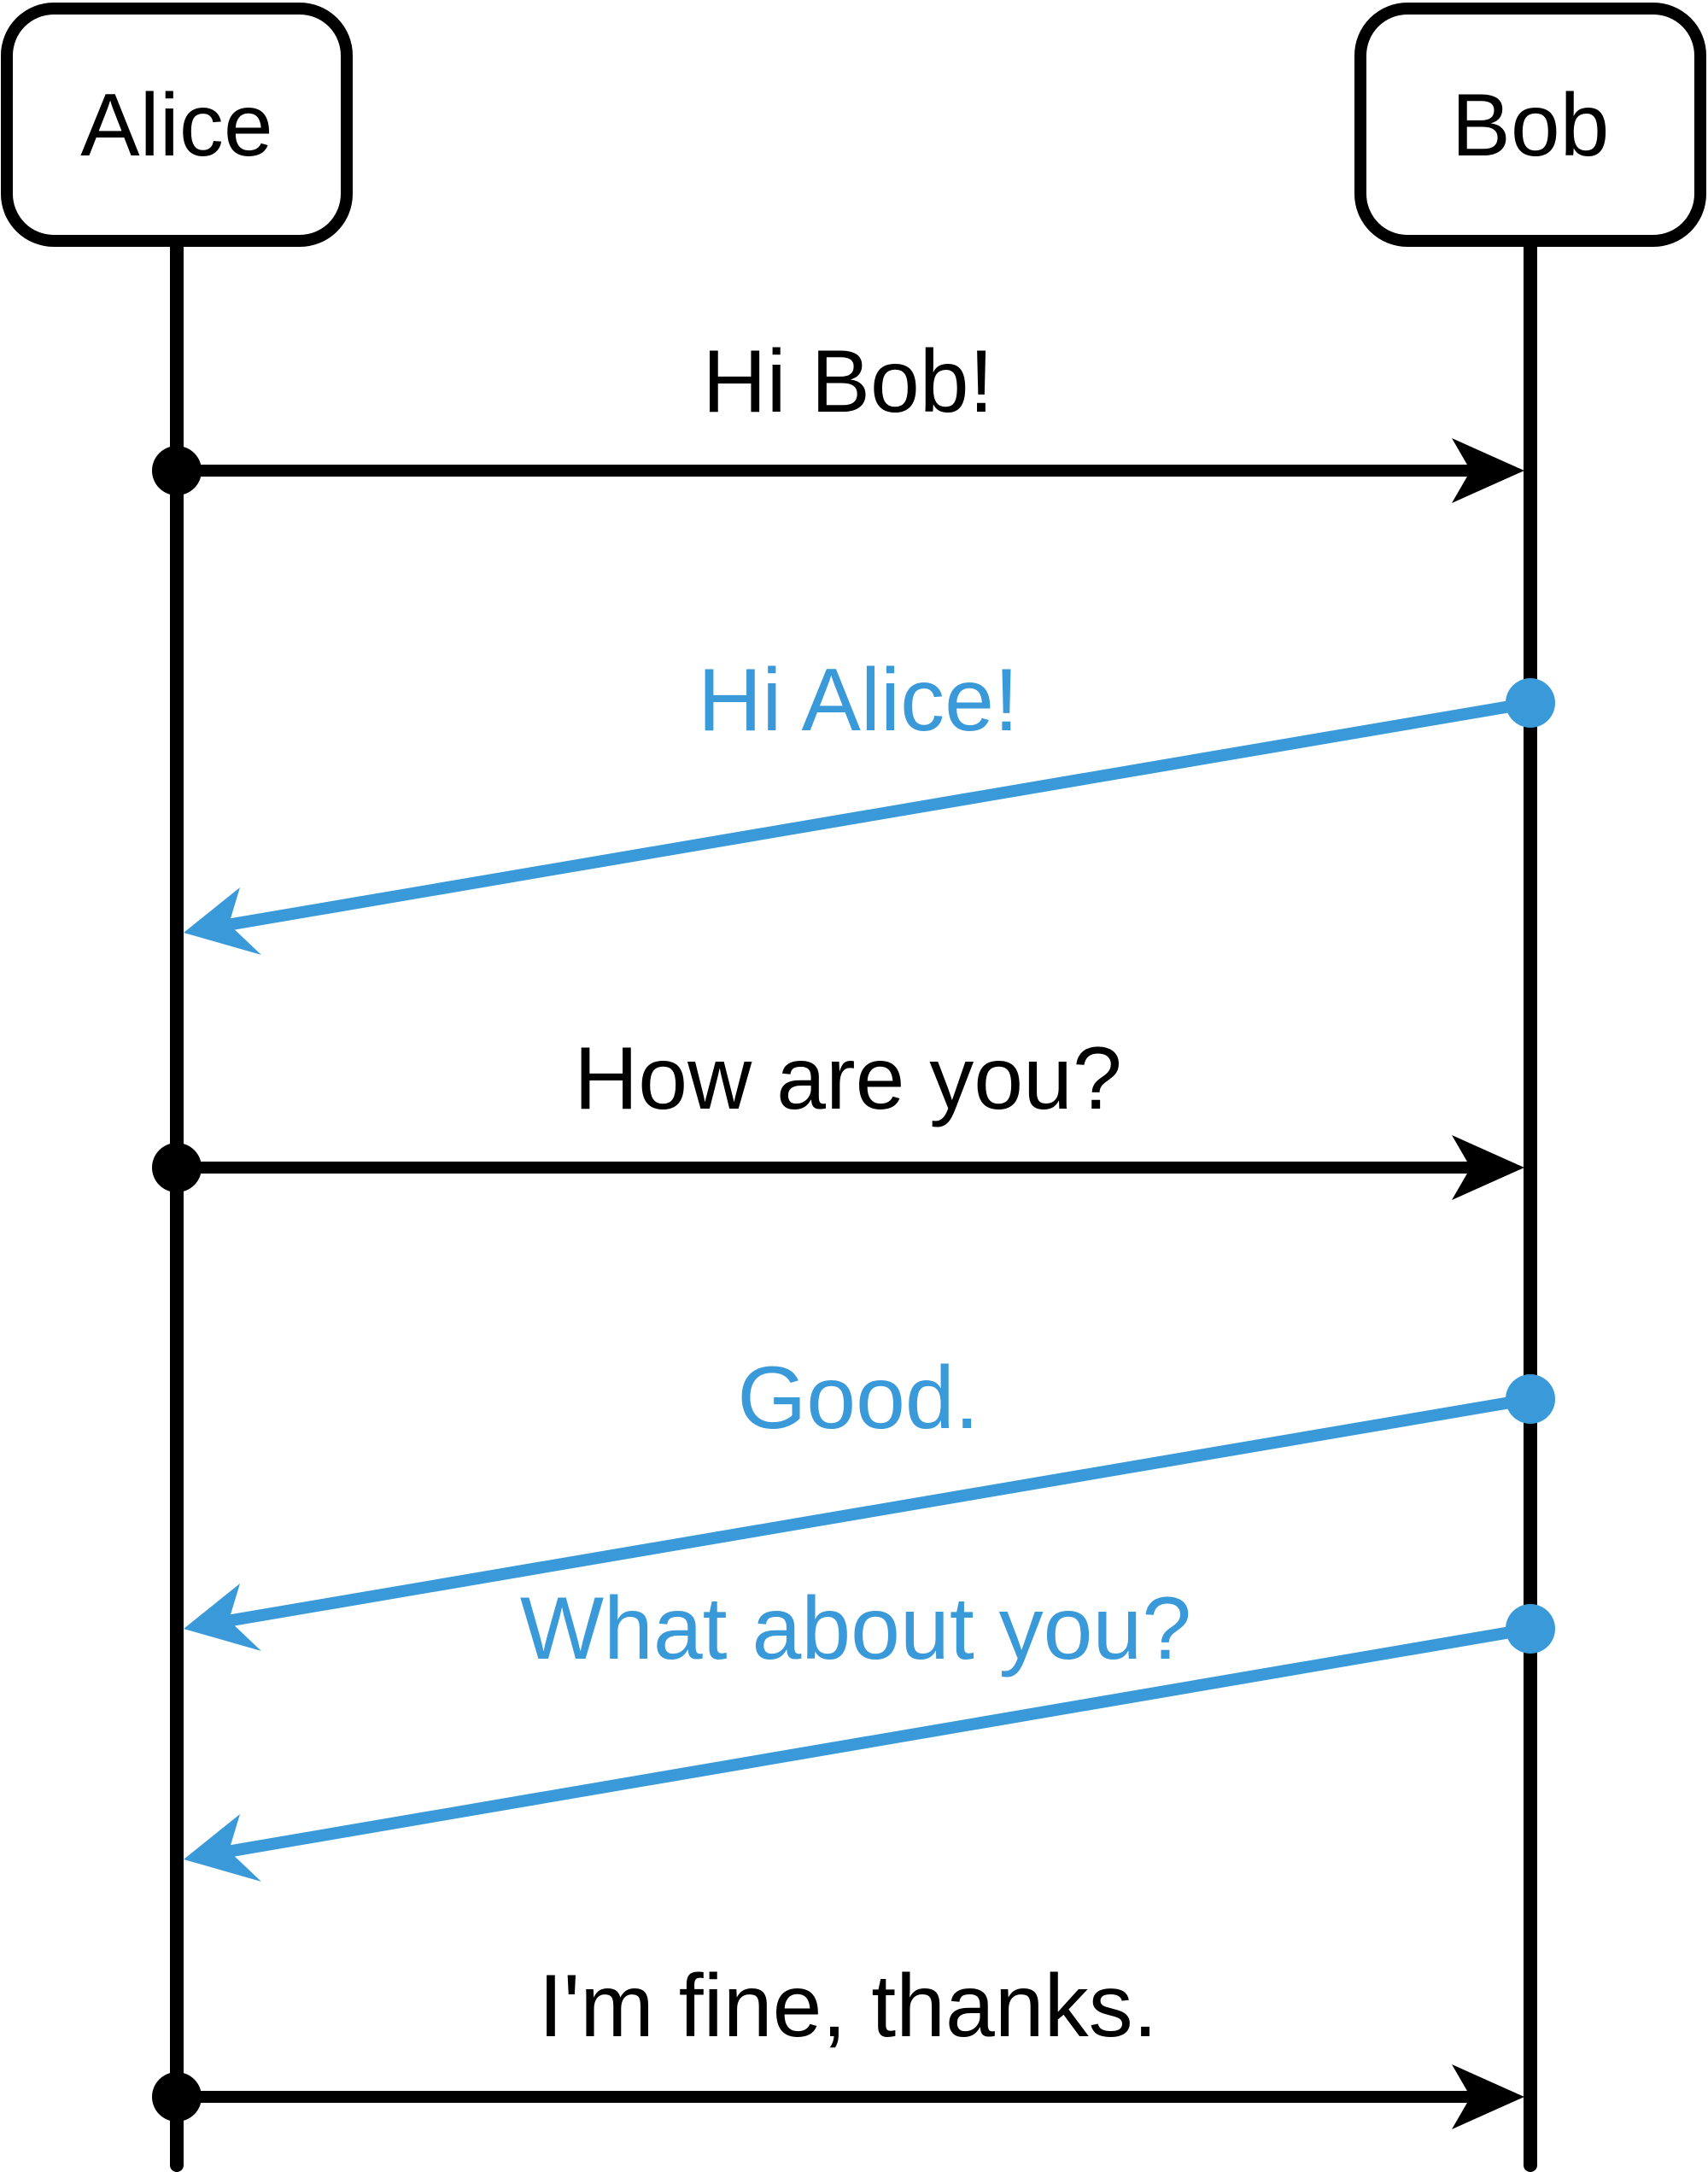 Image resolution: width=1708 pixels, height=2172 pixels. I want to click on message-good: Good., so click(869, 1500).